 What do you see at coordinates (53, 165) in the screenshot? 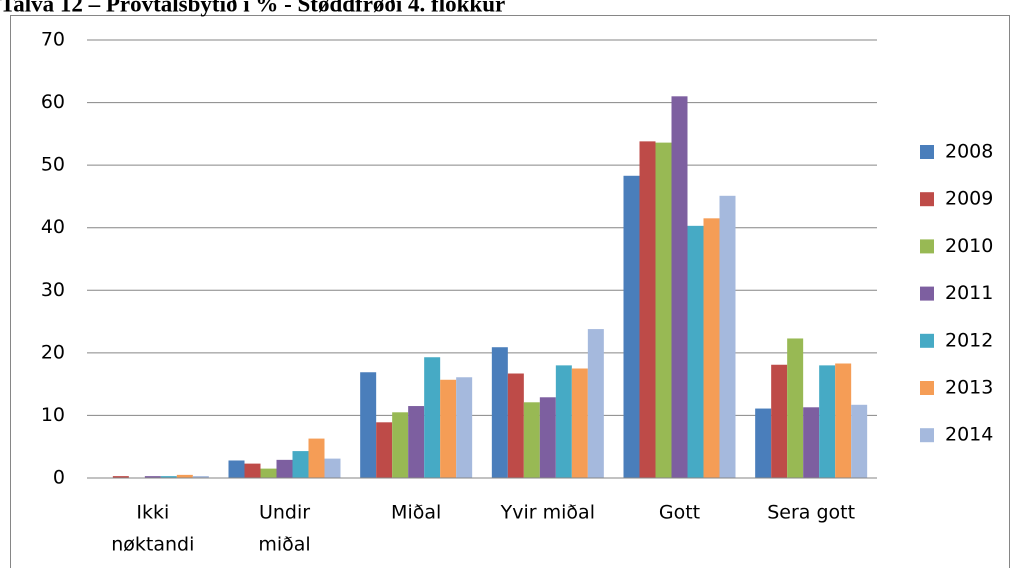
I see `y-tick-label: 50` at bounding box center [53, 165].